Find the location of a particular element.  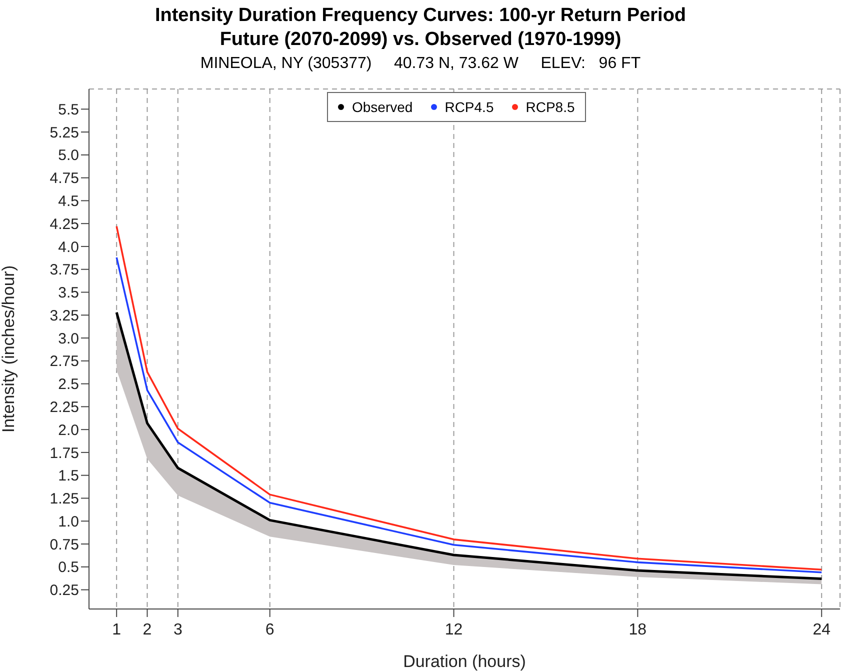

y-tick-label: 0.75 is located at coordinates (64, 545).